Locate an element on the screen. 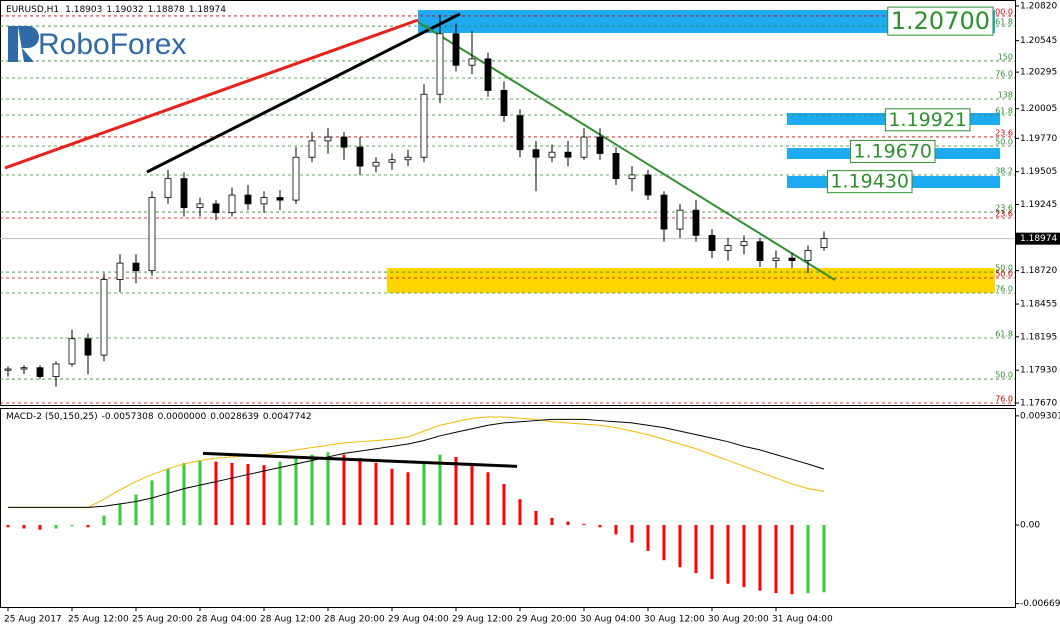 The height and width of the screenshot is (634, 1060). macd-name: MACD-2 (50,150,25) is located at coordinates (52, 417).